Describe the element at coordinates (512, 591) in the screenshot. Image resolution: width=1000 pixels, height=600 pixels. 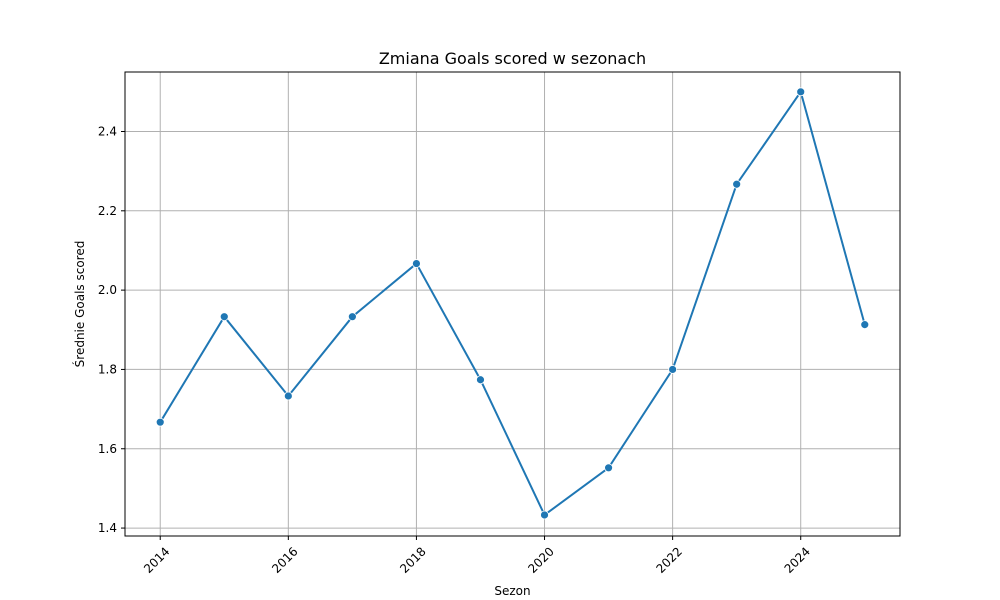
I see `x-axis-title: Sezon` at that location.